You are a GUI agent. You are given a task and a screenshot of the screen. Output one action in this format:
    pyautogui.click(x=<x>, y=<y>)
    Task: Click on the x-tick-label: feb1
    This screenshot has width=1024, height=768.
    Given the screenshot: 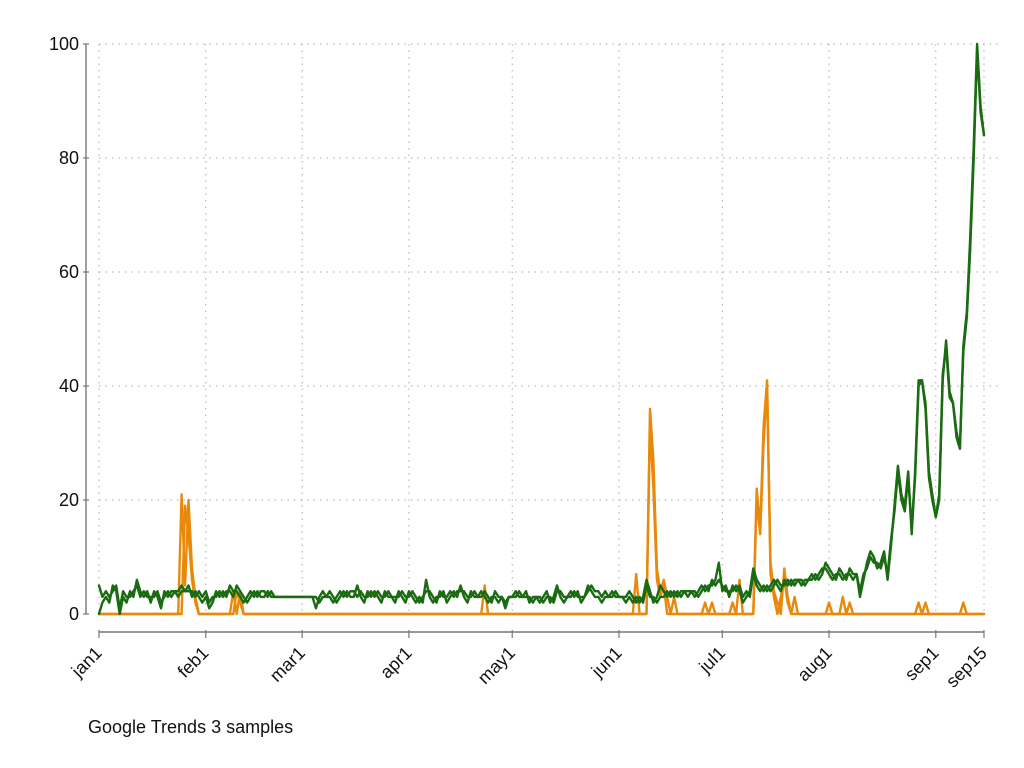 What is the action you would take?
    pyautogui.click(x=193, y=662)
    